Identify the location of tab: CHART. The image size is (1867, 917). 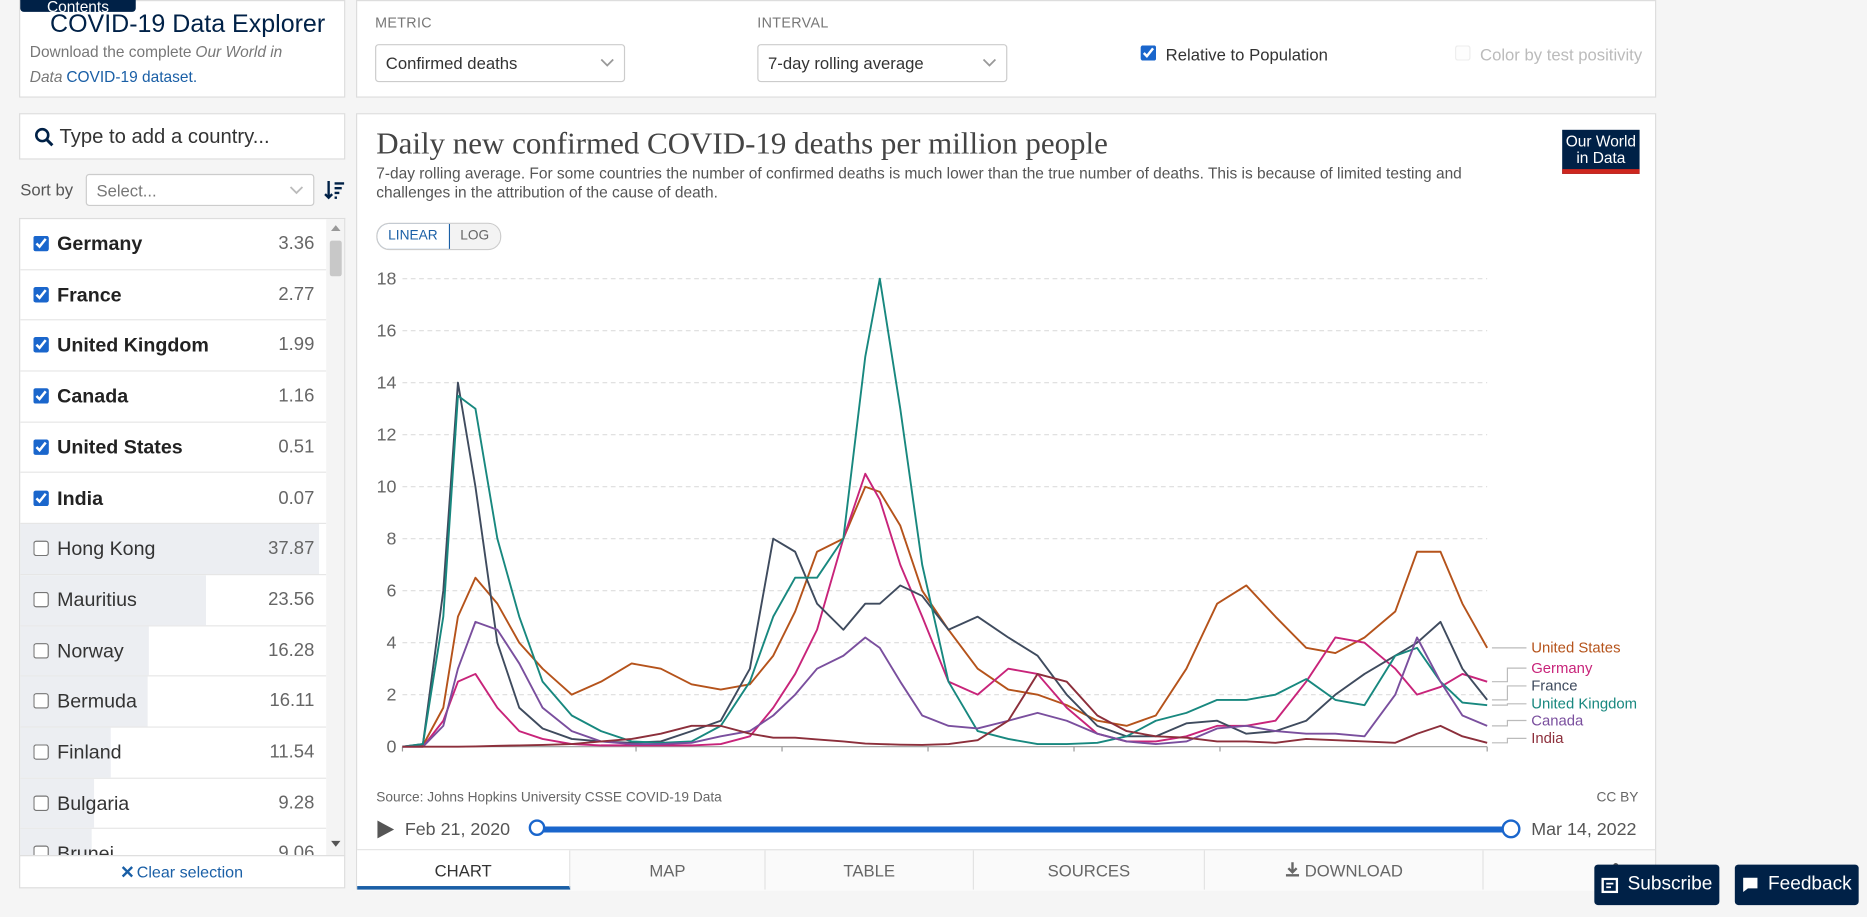
(464, 870).